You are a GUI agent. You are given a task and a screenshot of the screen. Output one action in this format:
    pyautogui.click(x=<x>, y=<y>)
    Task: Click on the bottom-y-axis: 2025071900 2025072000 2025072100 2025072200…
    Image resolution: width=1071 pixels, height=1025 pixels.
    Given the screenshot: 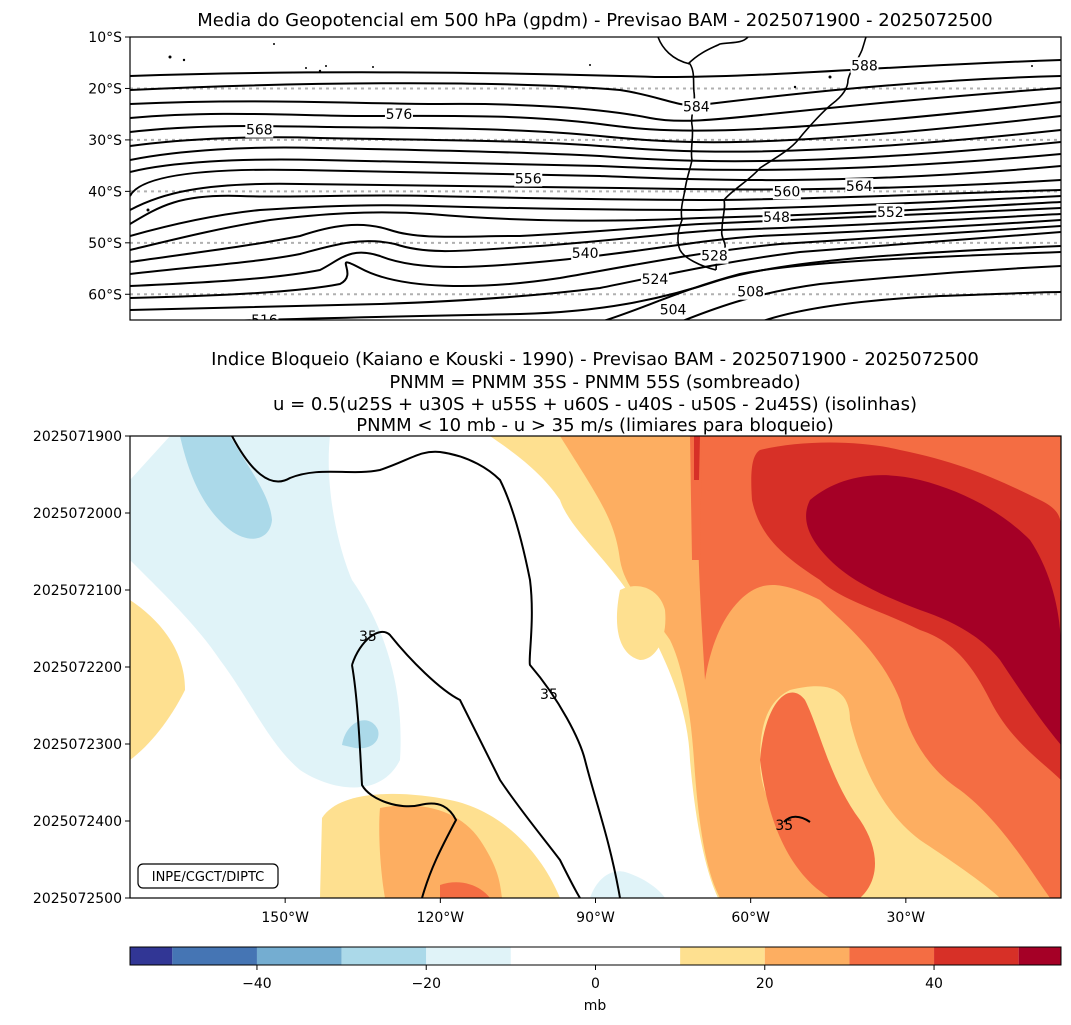 What is the action you would take?
    pyautogui.click(x=81, y=668)
    